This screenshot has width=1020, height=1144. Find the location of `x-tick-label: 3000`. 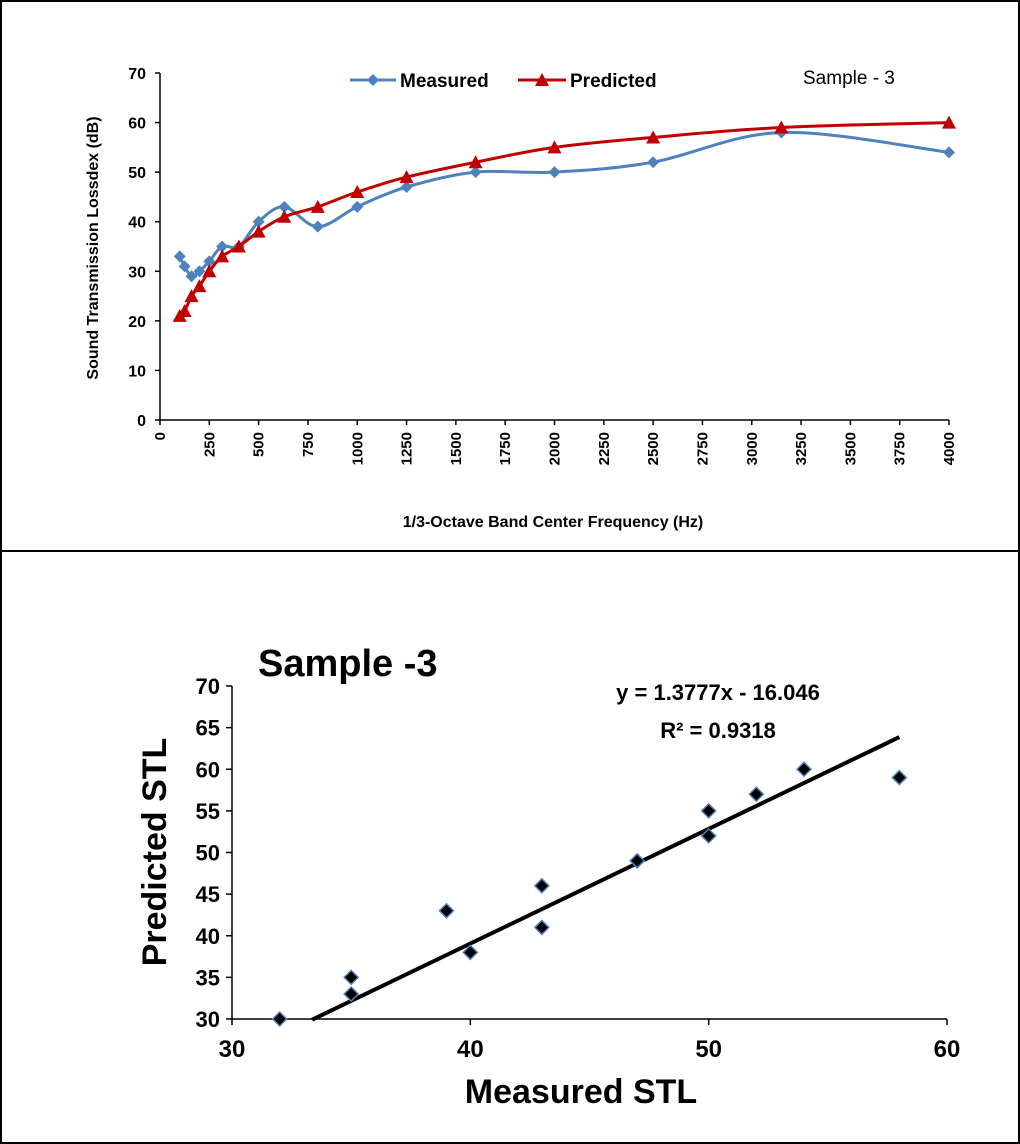

x-tick-label: 3000 is located at coordinates (752, 448).